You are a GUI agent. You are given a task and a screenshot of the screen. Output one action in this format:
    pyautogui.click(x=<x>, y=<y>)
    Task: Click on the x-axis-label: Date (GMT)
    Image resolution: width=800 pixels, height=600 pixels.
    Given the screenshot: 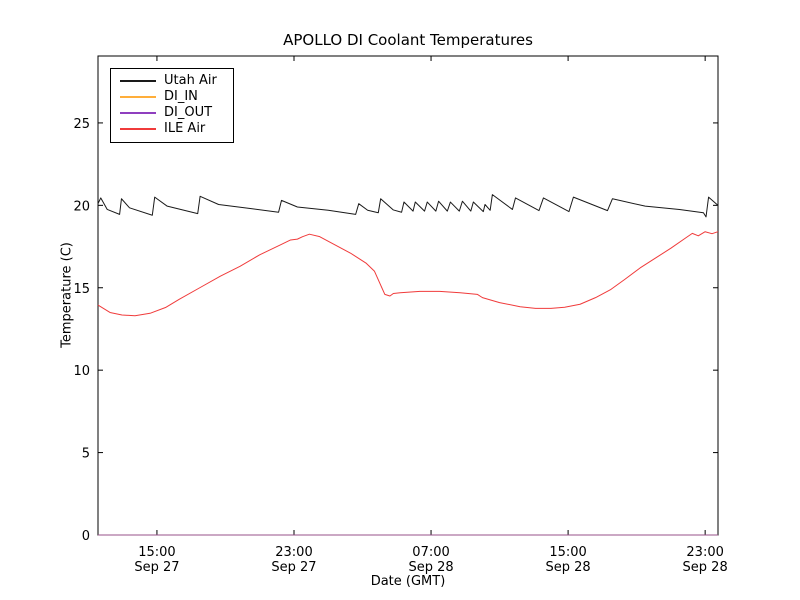 What is the action you would take?
    pyautogui.click(x=408, y=581)
    